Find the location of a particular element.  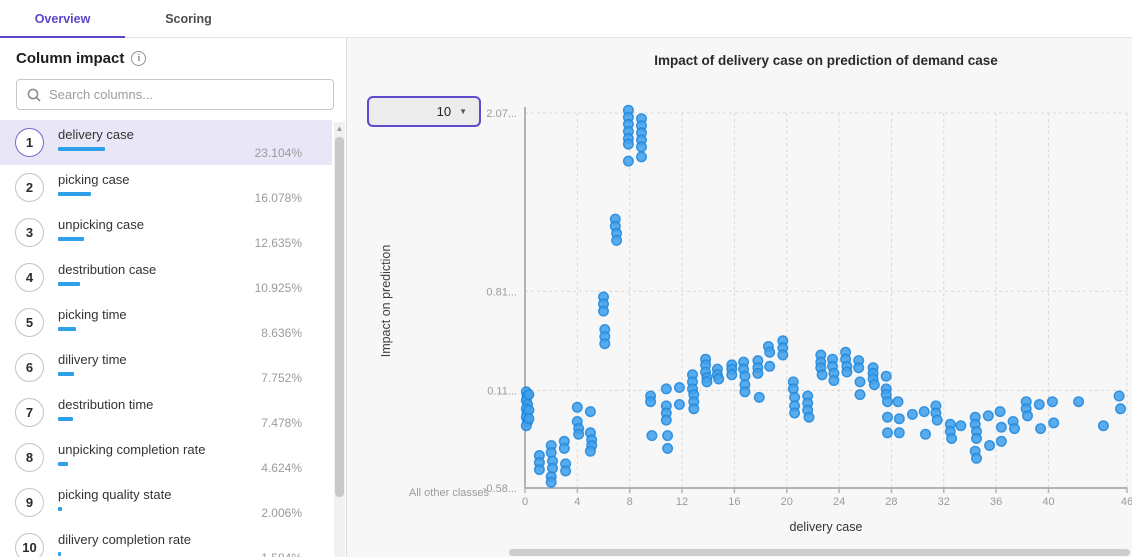

tab-overview: Overview is located at coordinates (62, 19).